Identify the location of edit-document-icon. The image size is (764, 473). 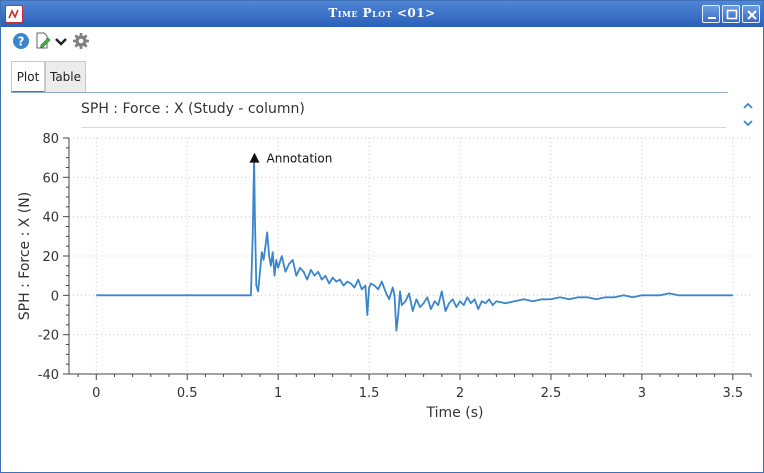
(43, 40).